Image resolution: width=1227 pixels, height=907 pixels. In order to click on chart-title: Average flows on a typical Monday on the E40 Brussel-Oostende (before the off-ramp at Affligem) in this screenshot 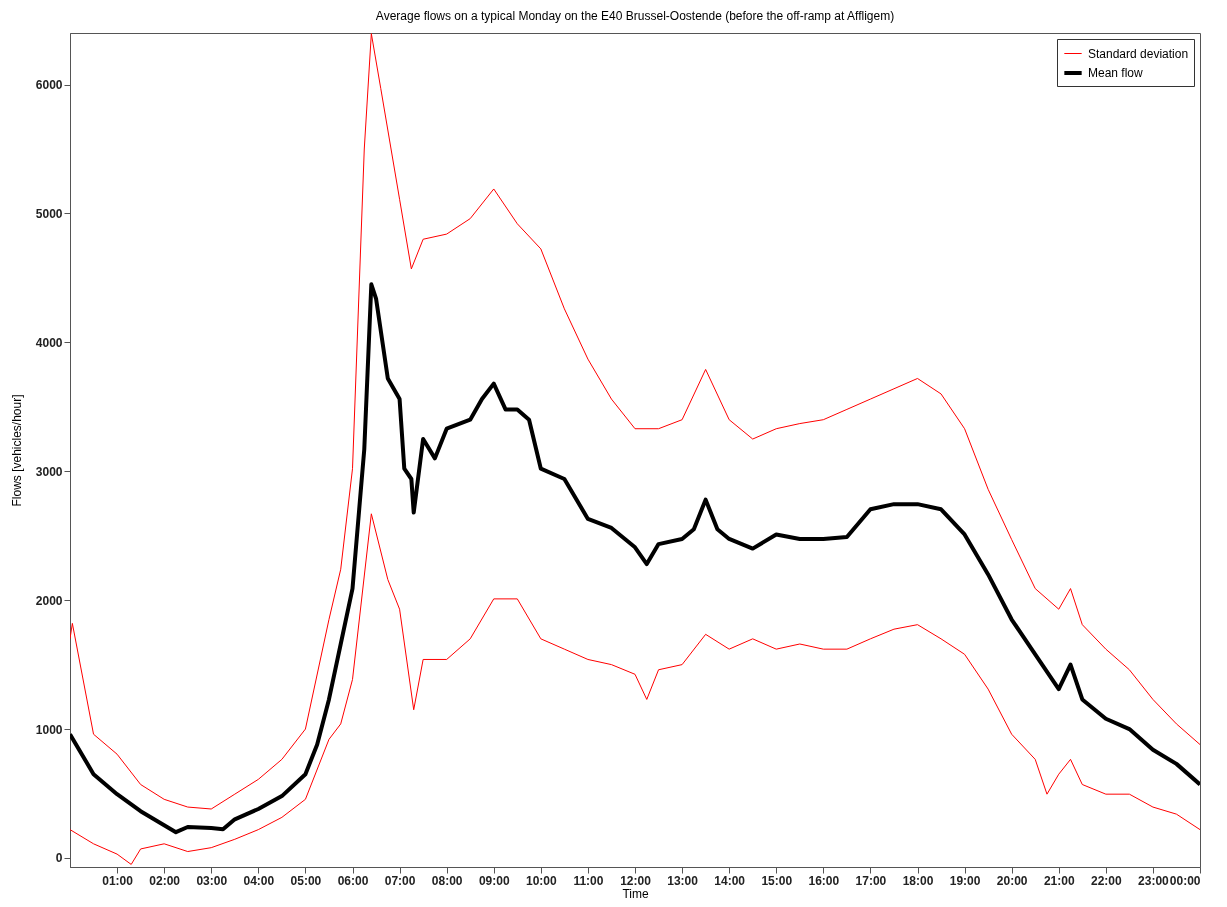, I will do `click(635, 16)`.